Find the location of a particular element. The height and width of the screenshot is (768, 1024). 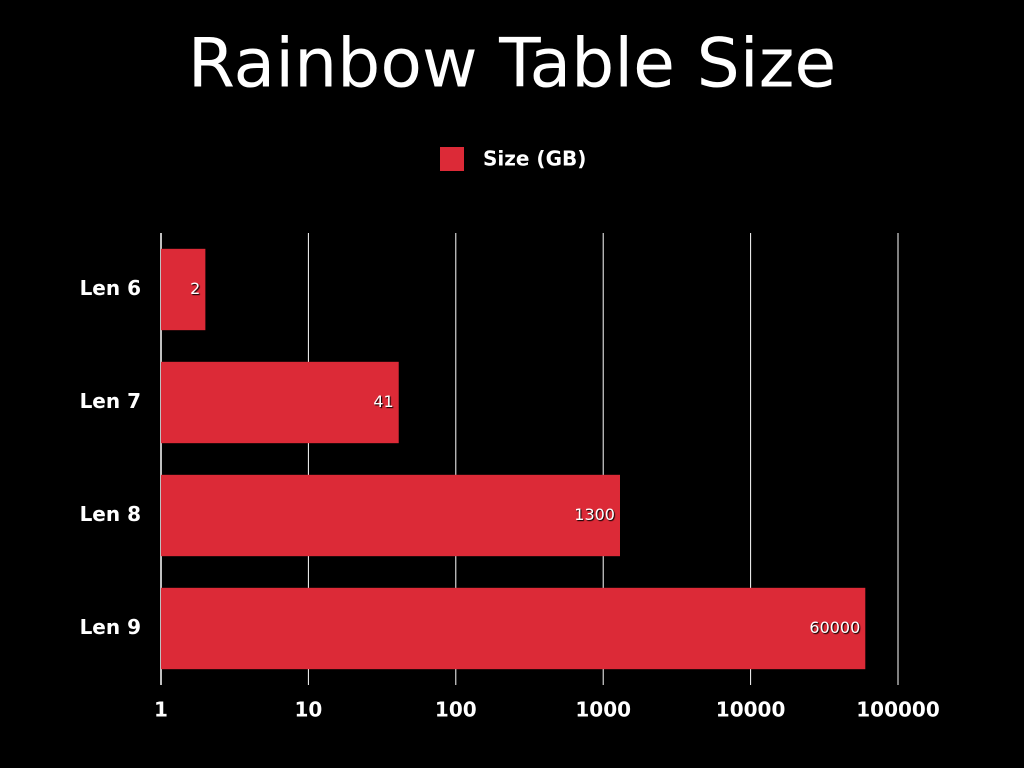

value-label: 41 is located at coordinates (383, 401).